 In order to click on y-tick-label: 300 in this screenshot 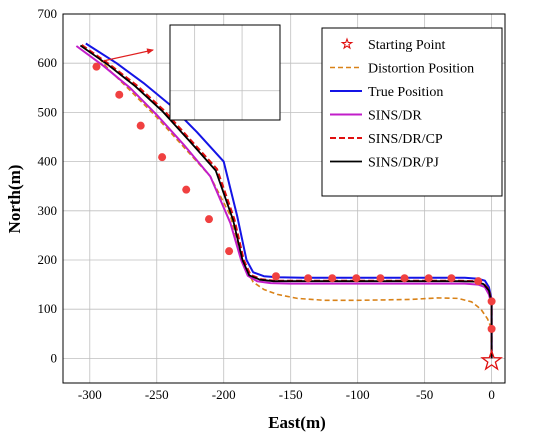, I will do `click(48, 210)`.